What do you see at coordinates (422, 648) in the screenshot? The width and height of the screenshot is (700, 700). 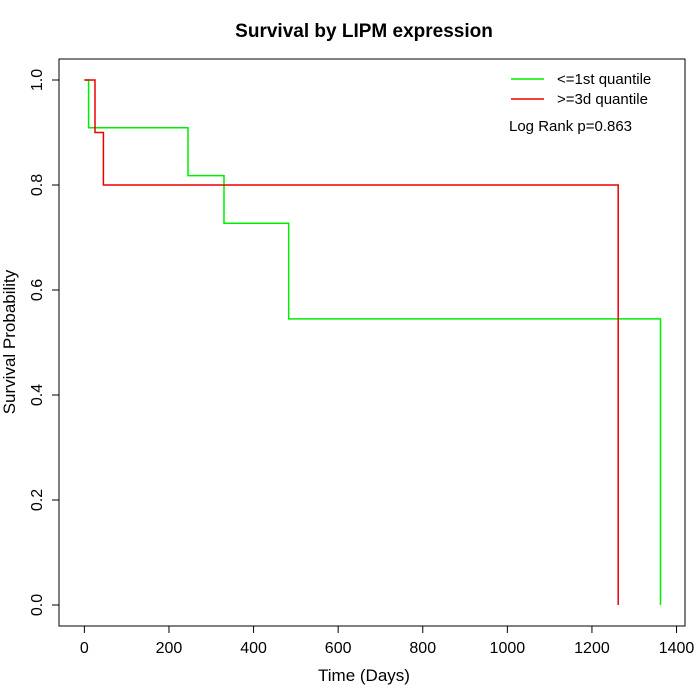 I see `x-tick-label: 800` at bounding box center [422, 648].